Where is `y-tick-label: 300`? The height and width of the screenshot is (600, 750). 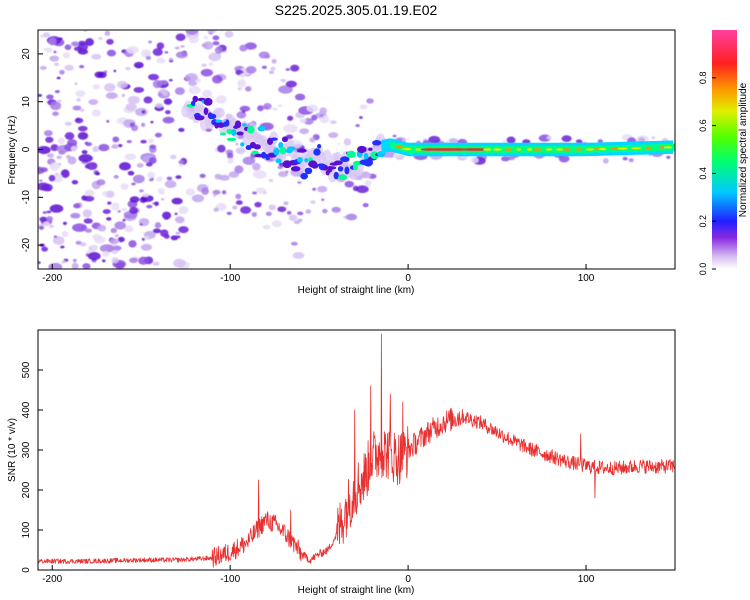
y-tick-label: 300 is located at coordinates (26, 449).